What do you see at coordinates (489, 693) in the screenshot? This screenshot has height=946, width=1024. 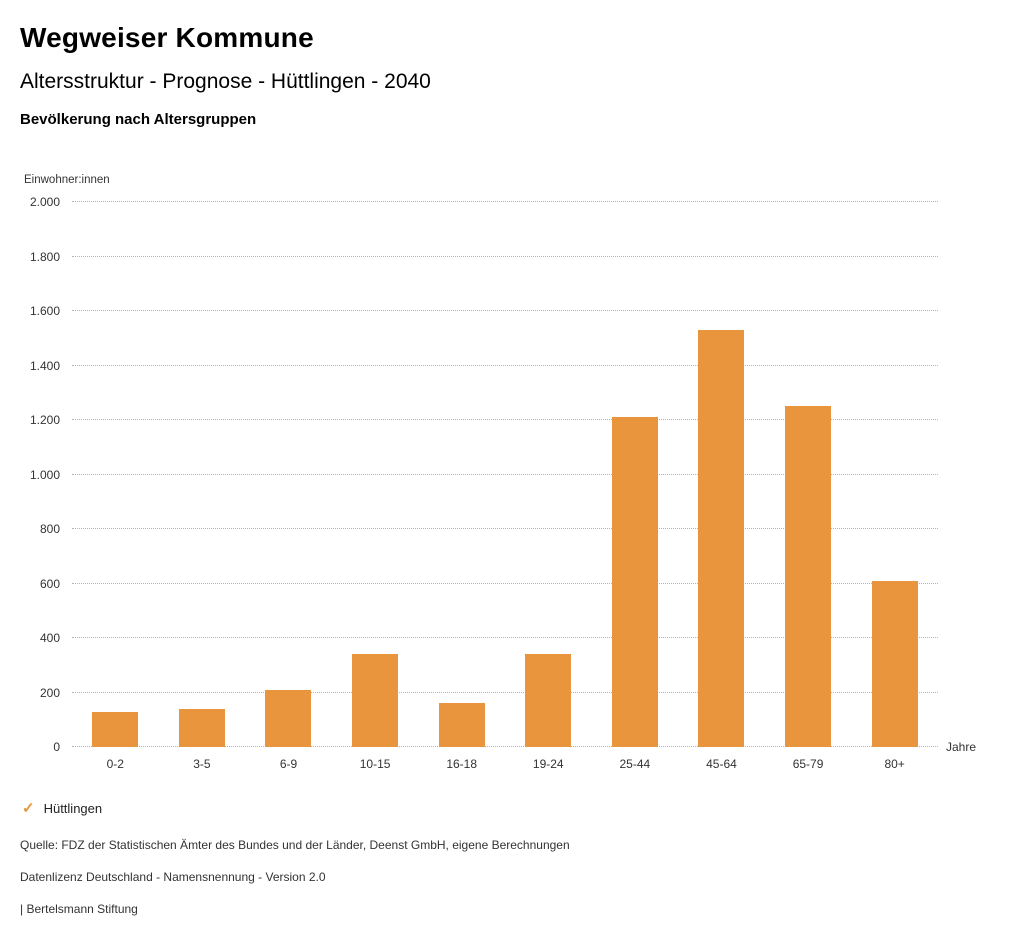 I see `gridline: 200` at bounding box center [489, 693].